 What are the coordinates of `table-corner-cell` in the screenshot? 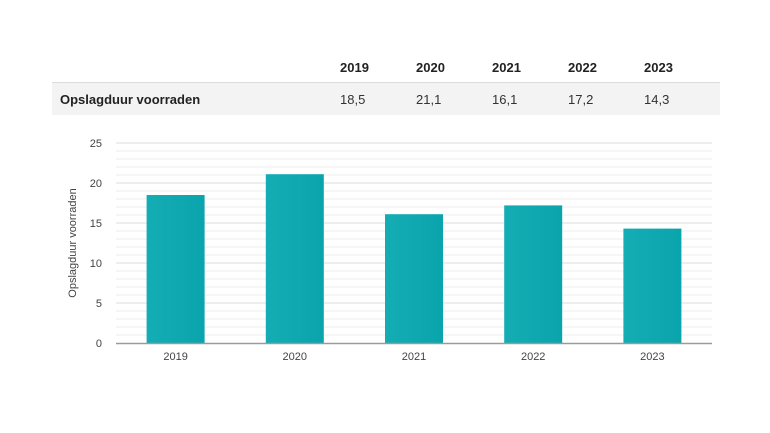 It's located at (196, 67).